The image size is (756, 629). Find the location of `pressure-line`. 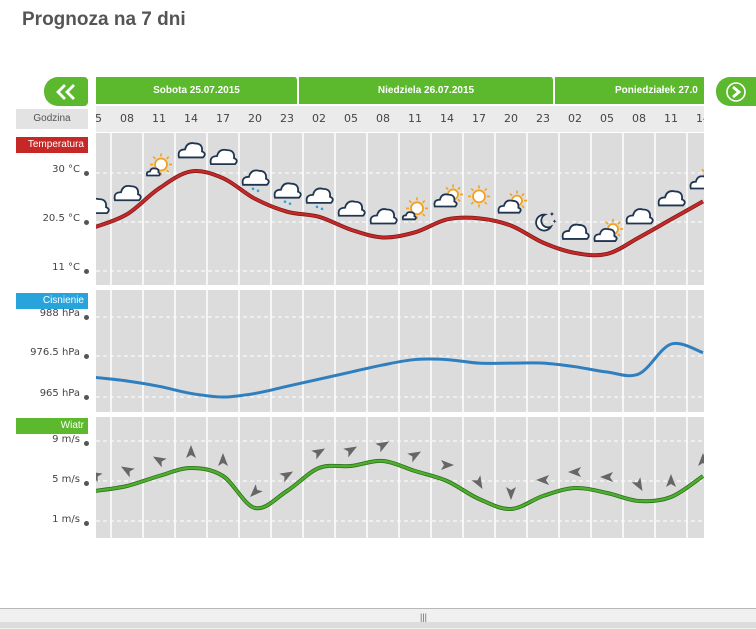

pressure-line is located at coordinates (400, 370).